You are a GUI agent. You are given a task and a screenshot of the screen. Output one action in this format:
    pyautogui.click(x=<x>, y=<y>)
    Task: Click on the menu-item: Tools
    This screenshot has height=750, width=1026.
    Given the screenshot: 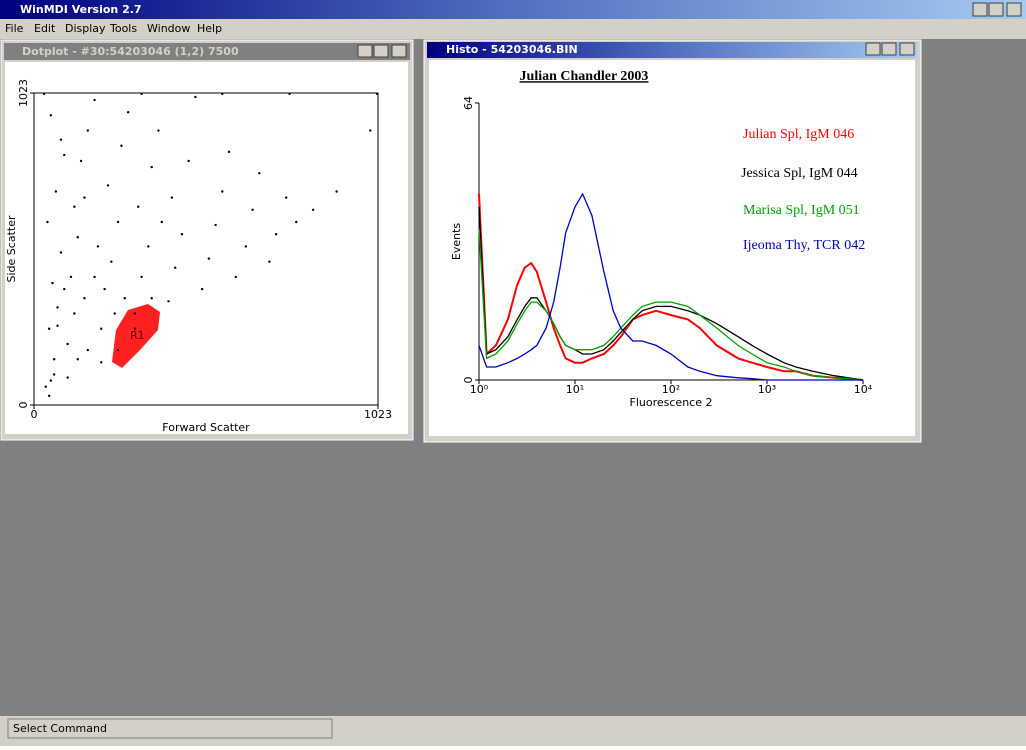 What is the action you would take?
    pyautogui.click(x=123, y=28)
    